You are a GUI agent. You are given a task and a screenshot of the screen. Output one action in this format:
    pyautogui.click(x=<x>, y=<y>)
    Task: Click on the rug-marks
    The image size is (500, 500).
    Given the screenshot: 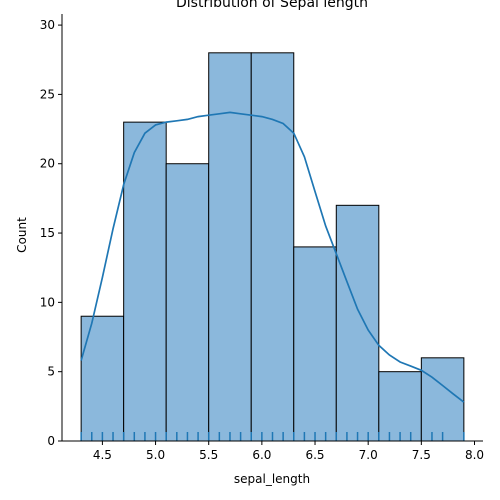 What is the action you would take?
    pyautogui.click(x=272, y=436)
    